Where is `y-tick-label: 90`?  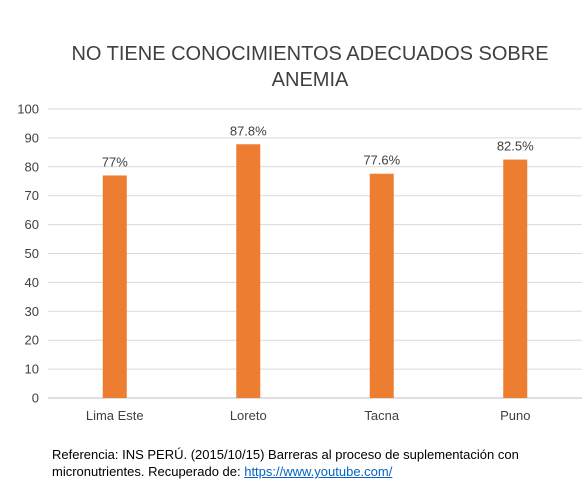
y-tick-label: 90 is located at coordinates (32, 137).